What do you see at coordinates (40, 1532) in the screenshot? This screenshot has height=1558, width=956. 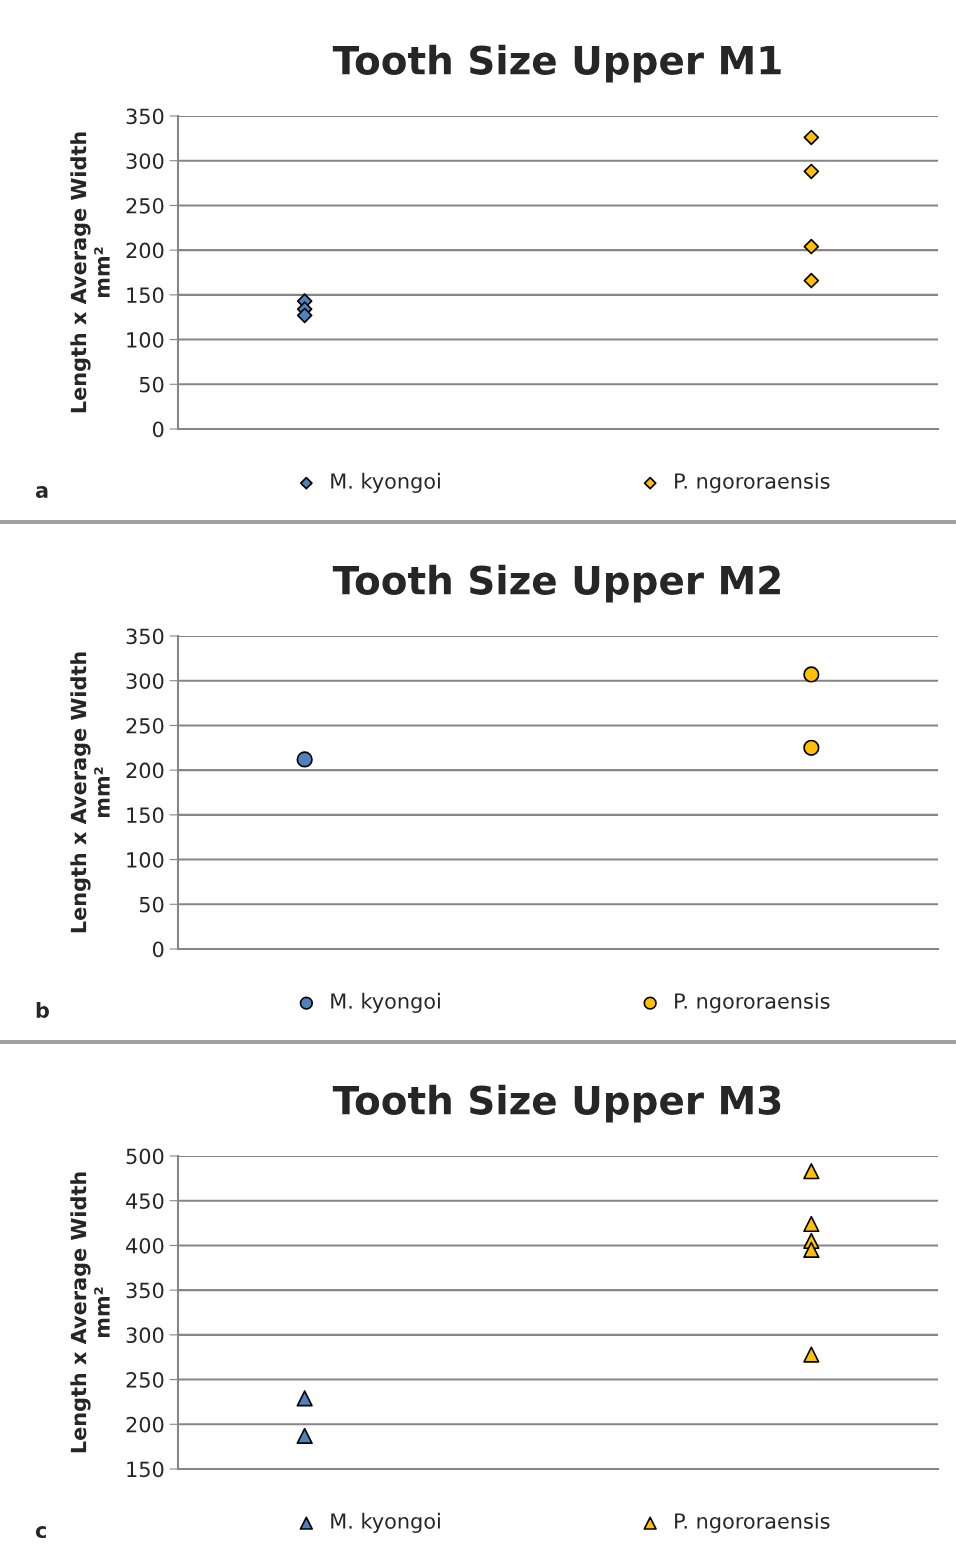 I see `text: c` at bounding box center [40, 1532].